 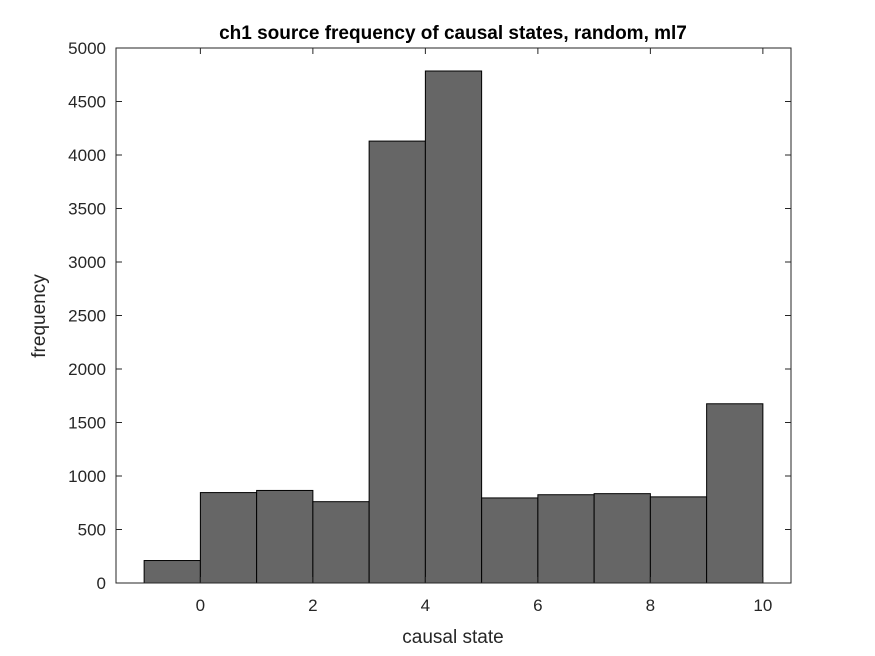 I want to click on x-tick-label: 6, so click(x=537, y=605).